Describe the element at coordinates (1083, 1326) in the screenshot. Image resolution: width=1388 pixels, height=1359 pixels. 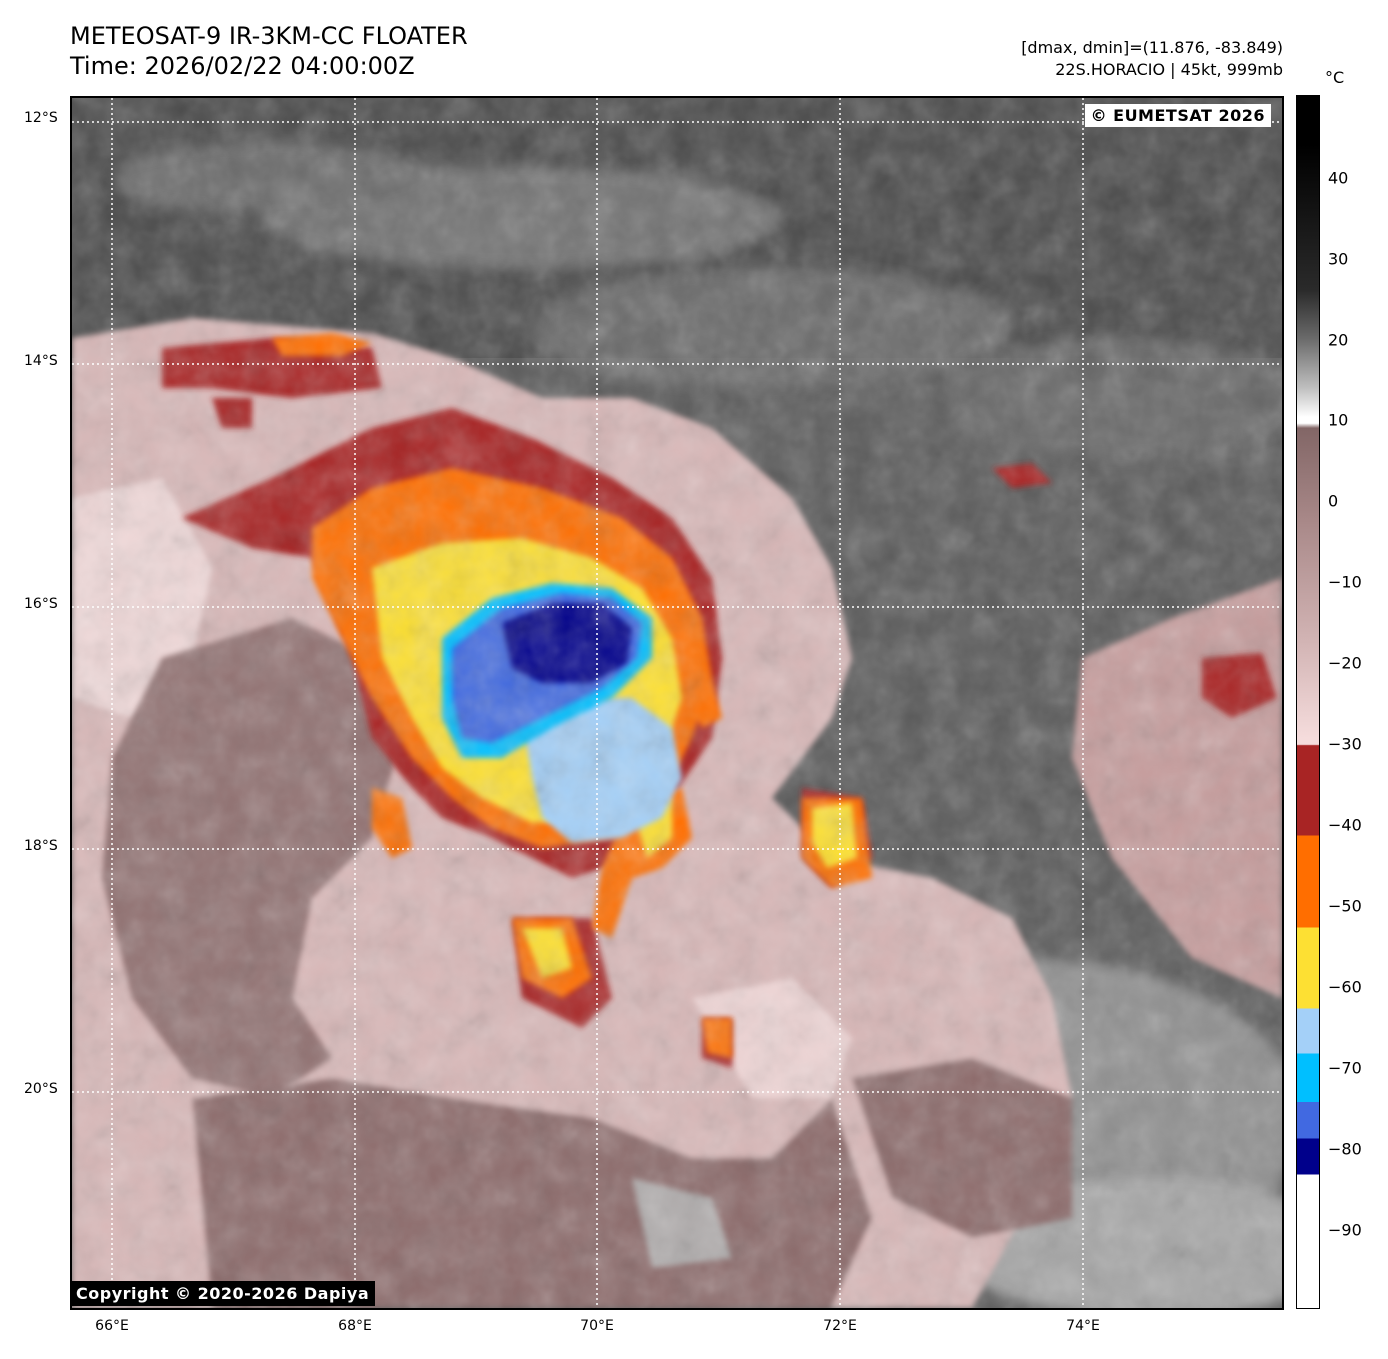
I see `lon-label-74e: 74°E` at that location.